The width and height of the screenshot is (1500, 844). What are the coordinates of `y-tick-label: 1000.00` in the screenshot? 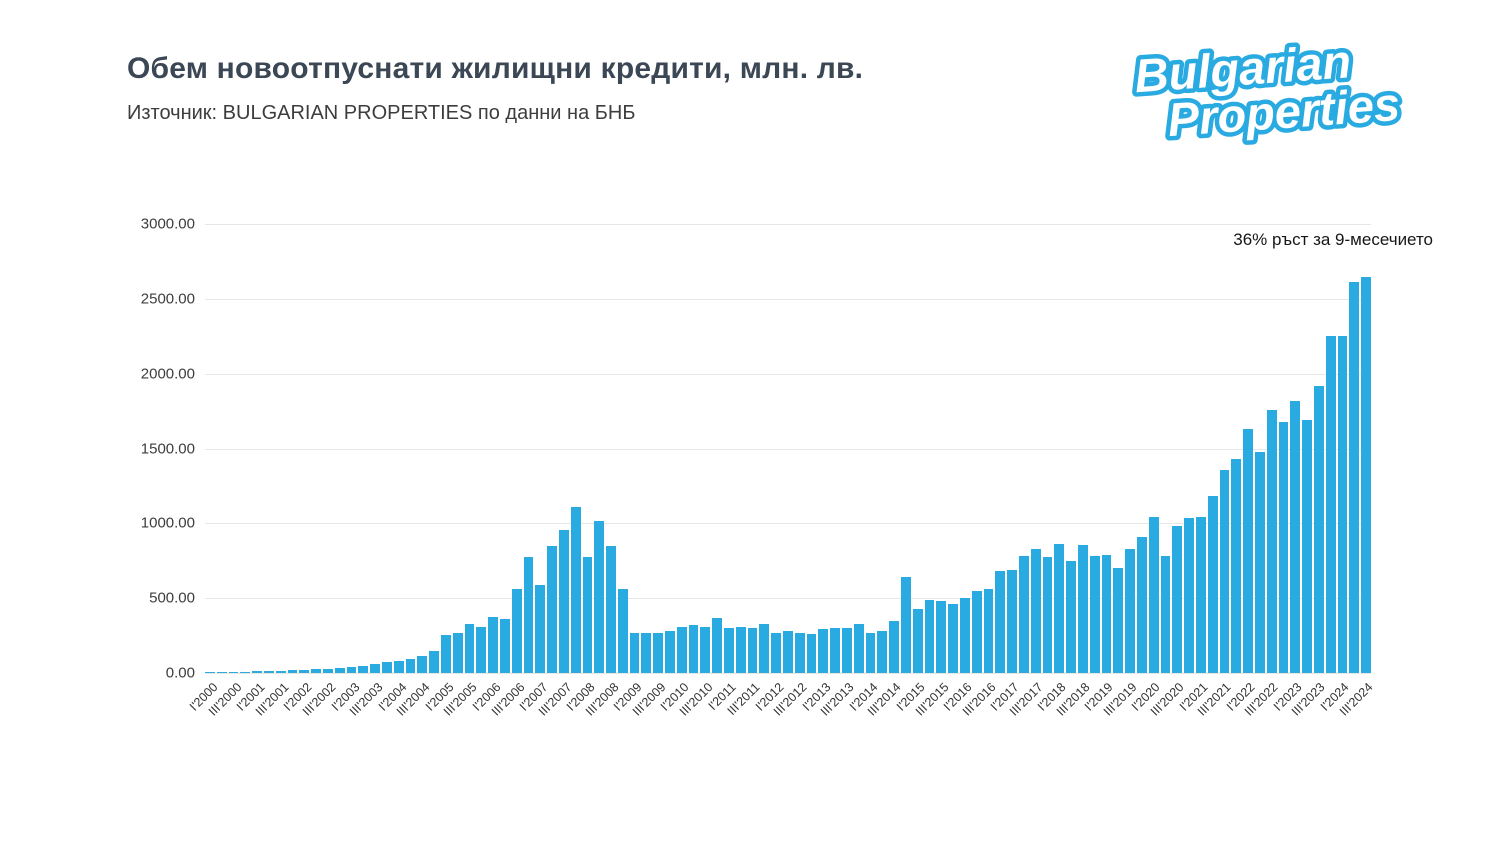 It's located at (167, 523).